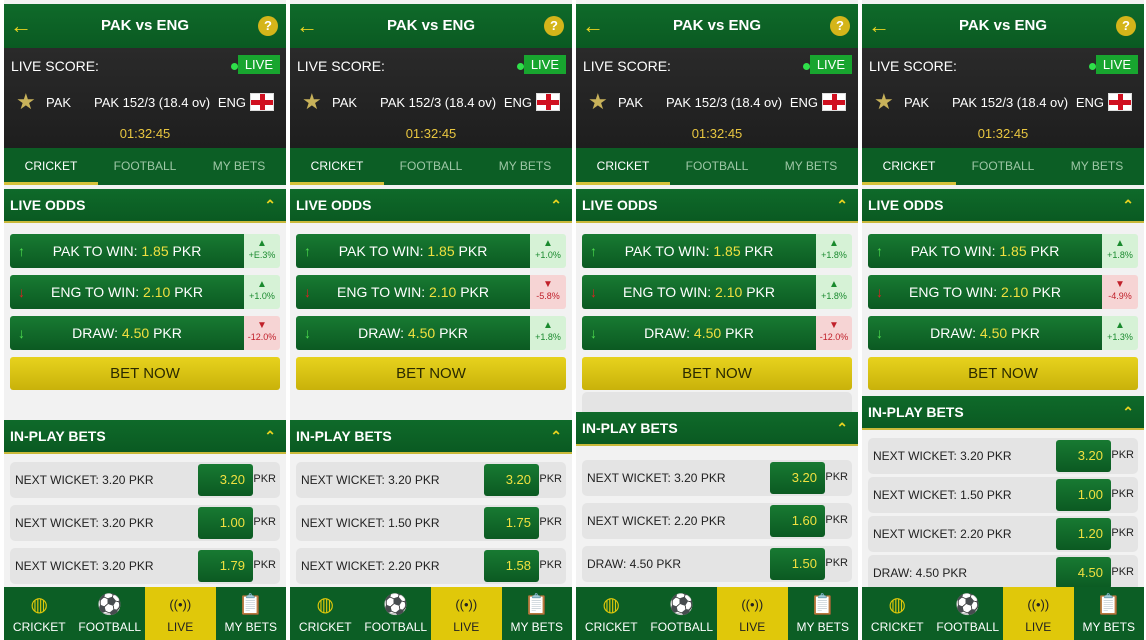 This screenshot has width=1146, height=640. I want to click on odds-row: ↓ ENG TO WIN: 2.10 PKR ▼ -4.9%, so click(1003, 292).